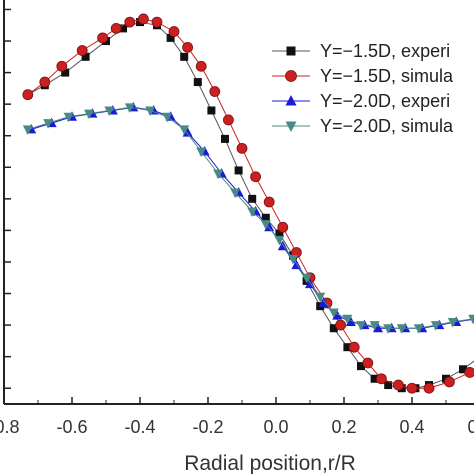 The image size is (474, 474). I want to click on legend-item-4: Y=−2.0D, simula, so click(363, 126).